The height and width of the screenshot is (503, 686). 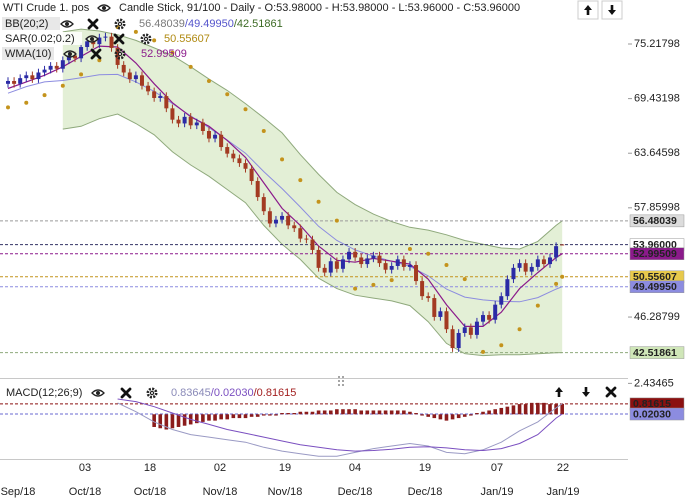 What do you see at coordinates (425, 468) in the screenshot?
I see `x-tick-label-day: 19` at bounding box center [425, 468].